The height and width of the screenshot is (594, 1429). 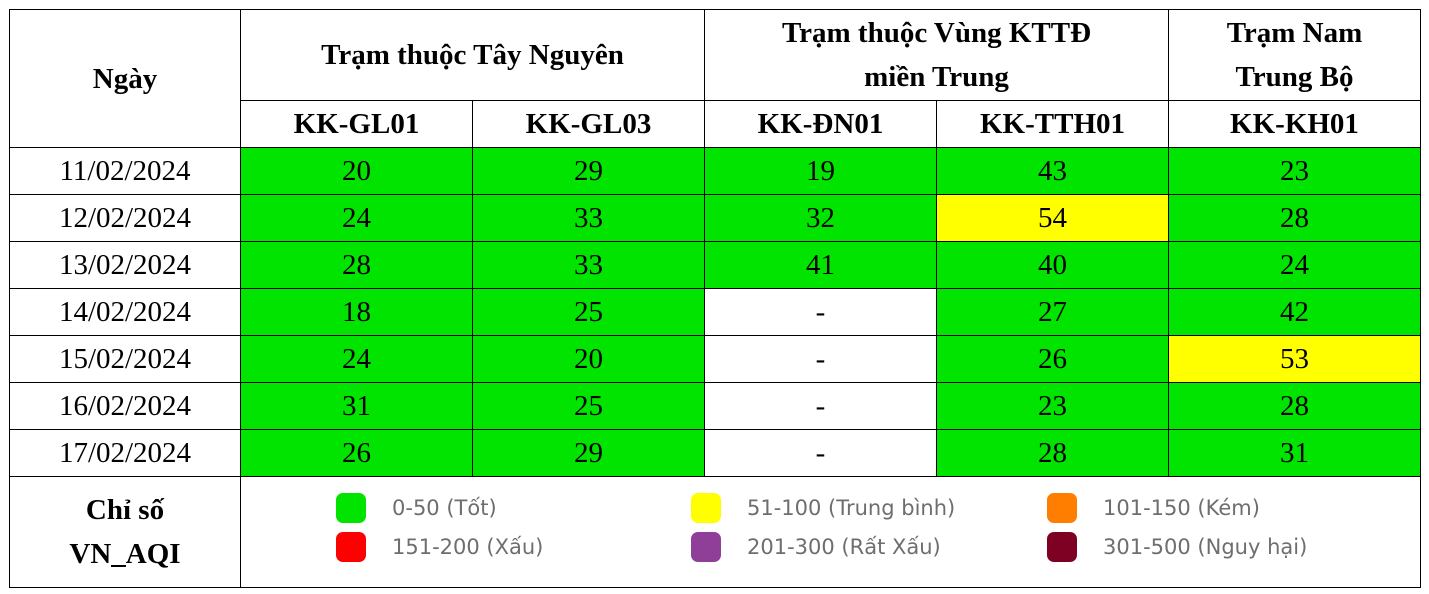 I want to click on legend-item: 51-100 (Trung bình), so click(x=823, y=508).